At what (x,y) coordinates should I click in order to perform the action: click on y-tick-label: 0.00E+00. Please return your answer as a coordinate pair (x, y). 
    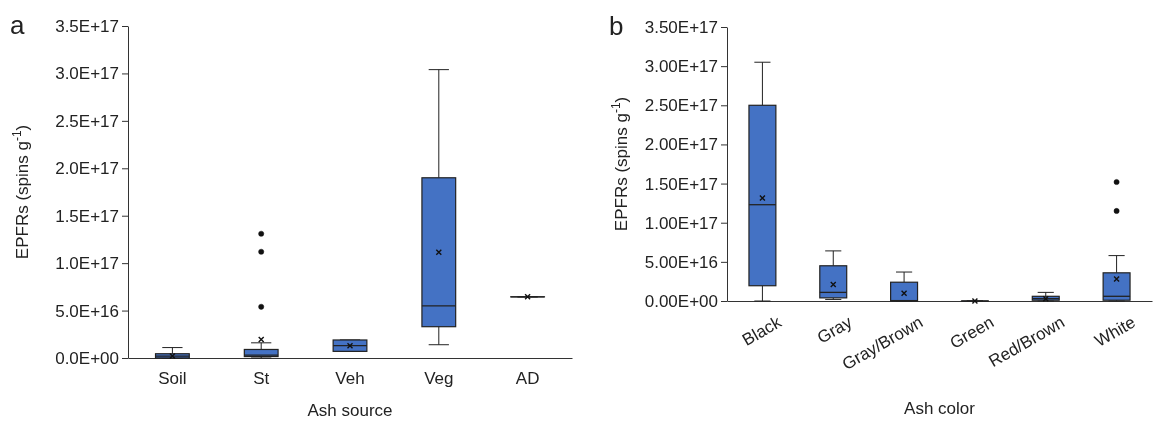
    Looking at the image, I should click on (681, 301).